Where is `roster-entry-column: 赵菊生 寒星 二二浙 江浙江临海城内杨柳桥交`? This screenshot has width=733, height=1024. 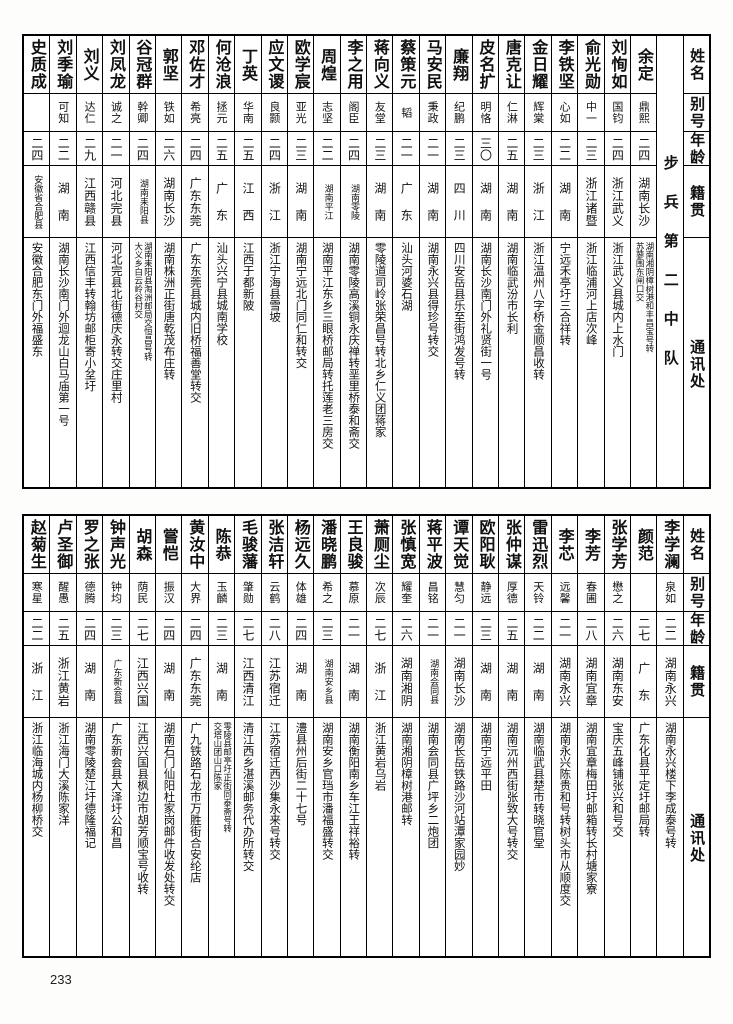 roster-entry-column: 赵菊生 寒星 二二浙 江浙江临海城内杨柳桥交 is located at coordinates (37, 736).